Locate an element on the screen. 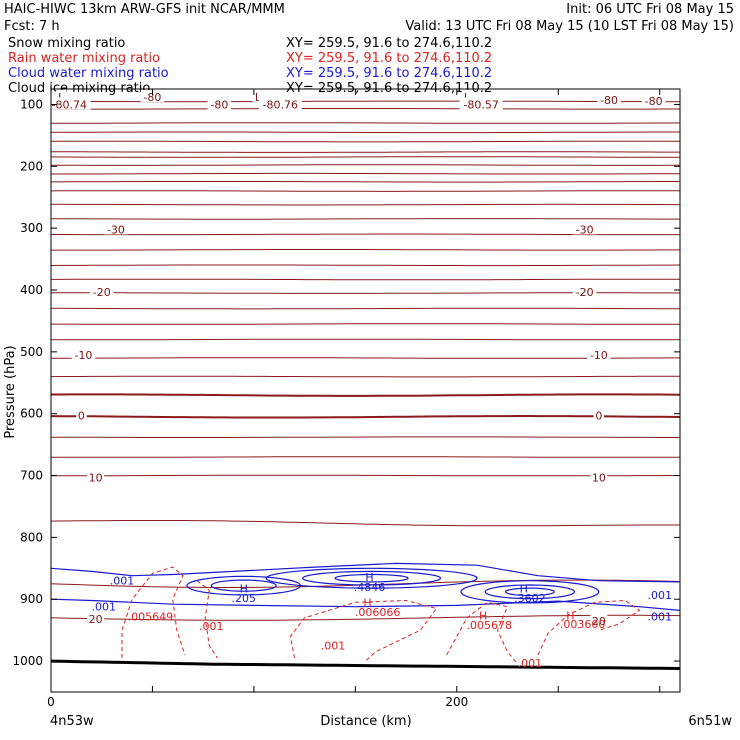 The image size is (740, 740). temperature-label: -80.74 is located at coordinates (69, 104).